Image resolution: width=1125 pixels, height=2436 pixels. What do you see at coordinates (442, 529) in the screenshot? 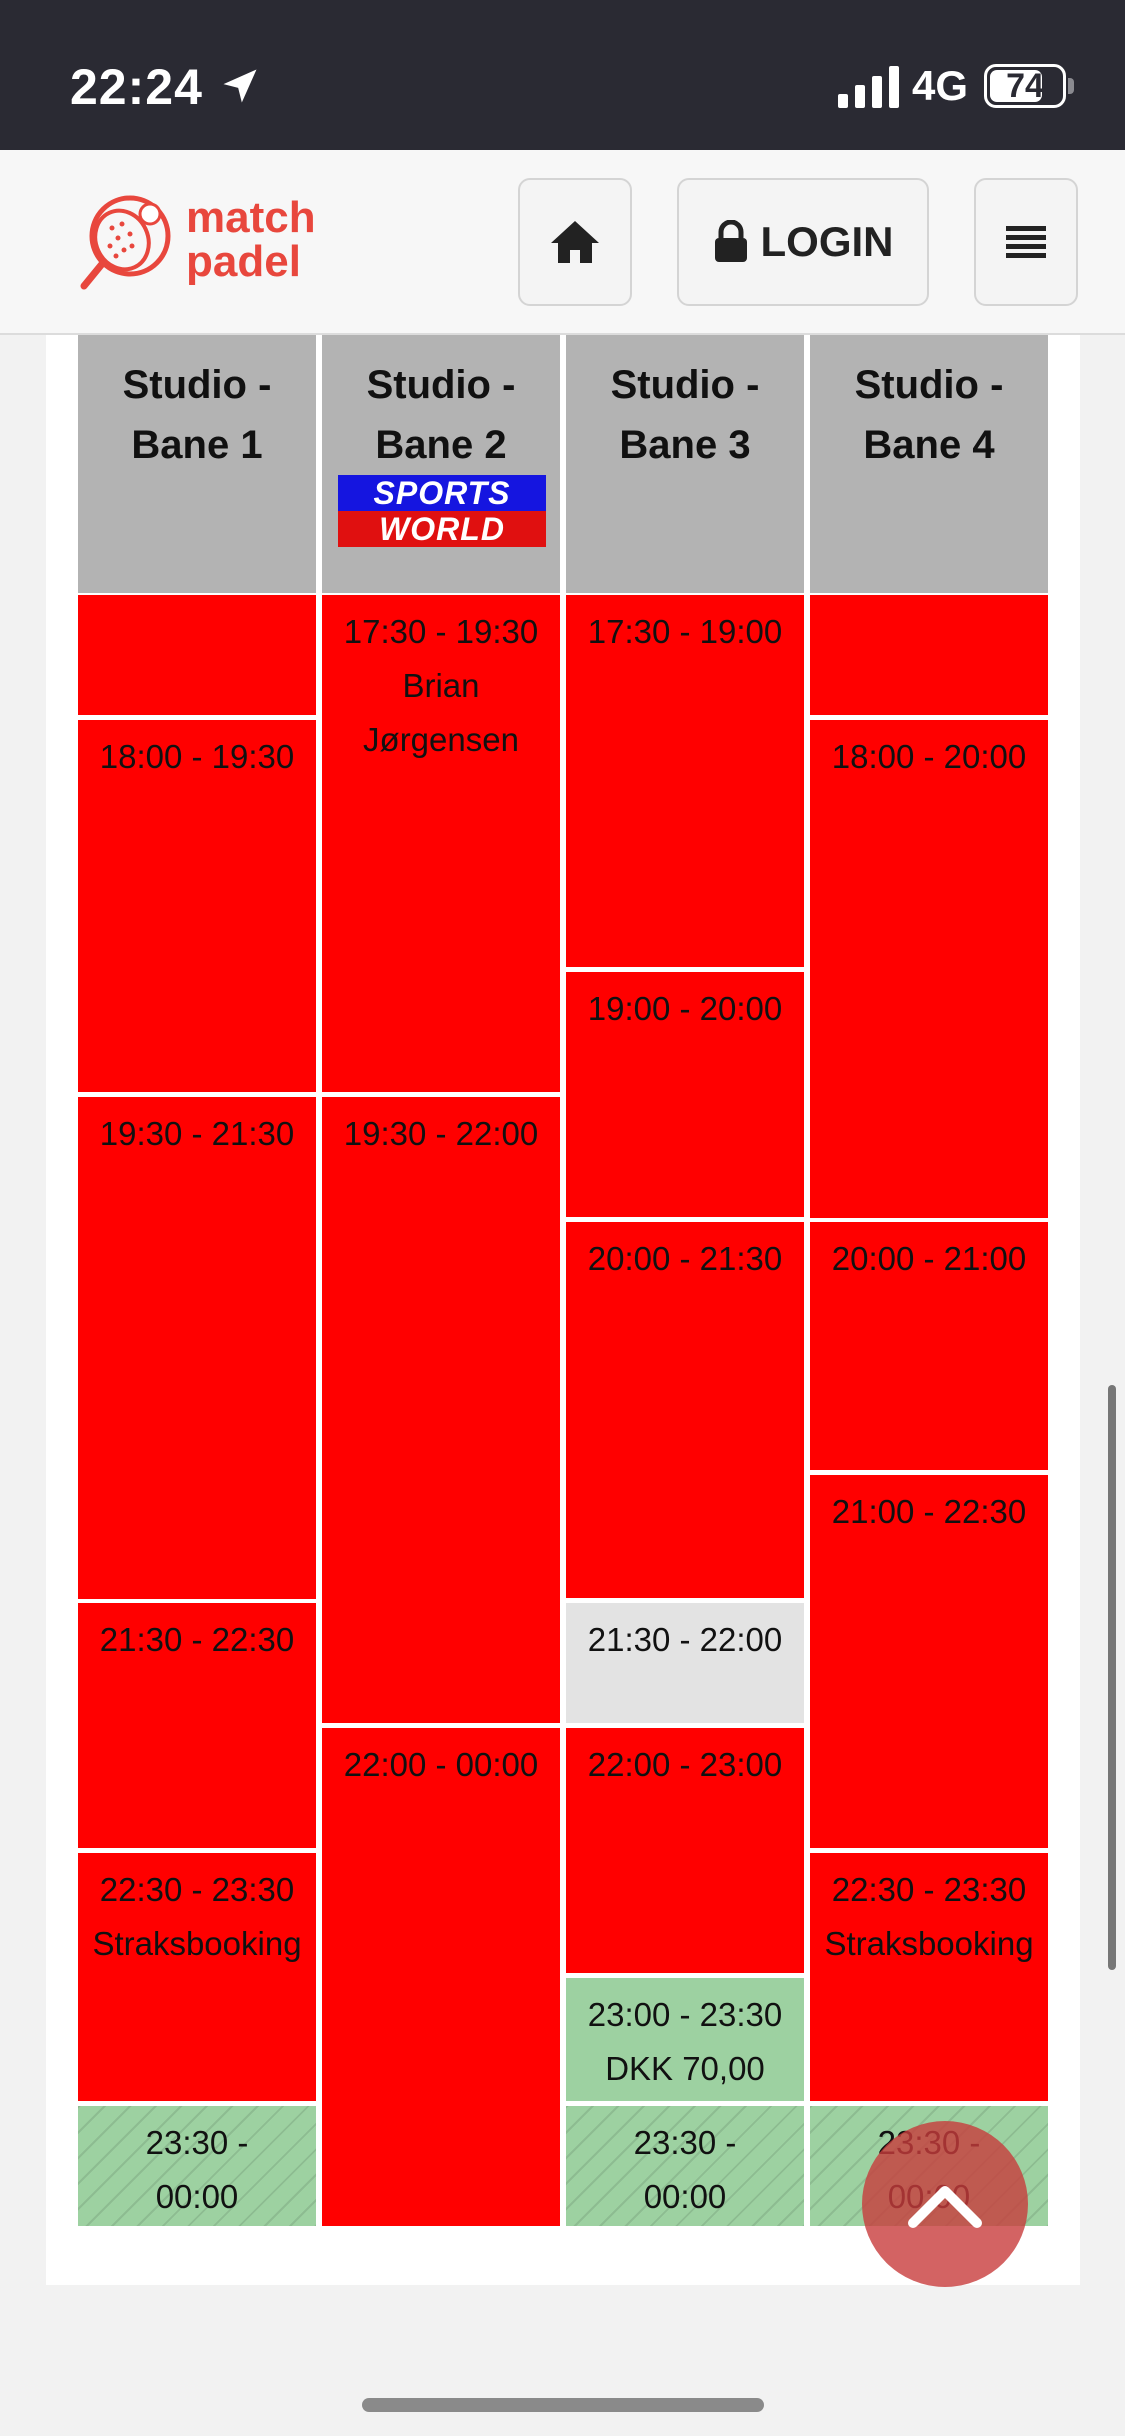
I see `sponsor-bottom: WORLD` at bounding box center [442, 529].